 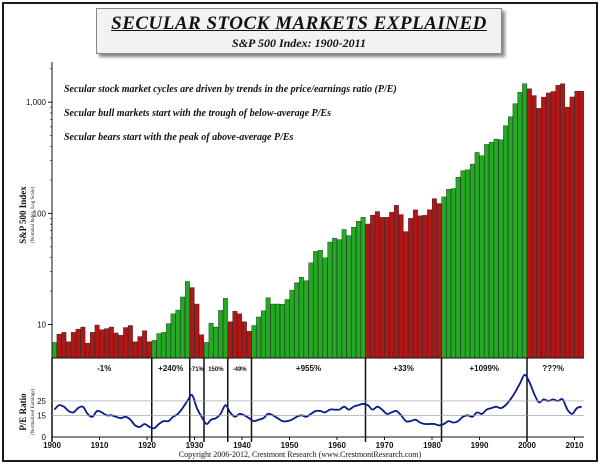 I want to click on bar-1993, so click(x=496, y=248).